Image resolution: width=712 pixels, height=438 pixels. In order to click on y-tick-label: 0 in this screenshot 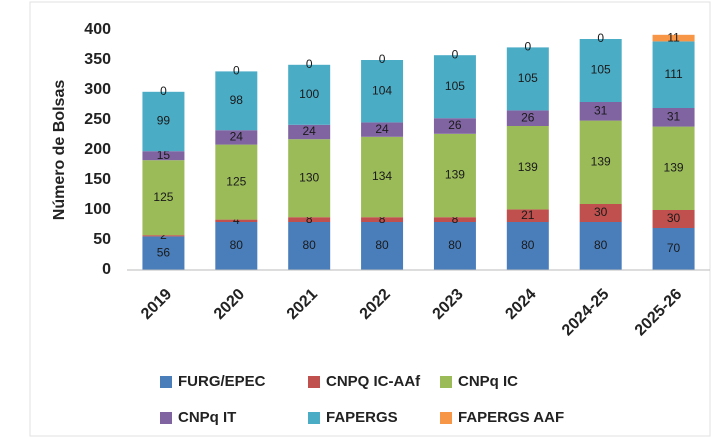, I will do `click(106, 269)`.